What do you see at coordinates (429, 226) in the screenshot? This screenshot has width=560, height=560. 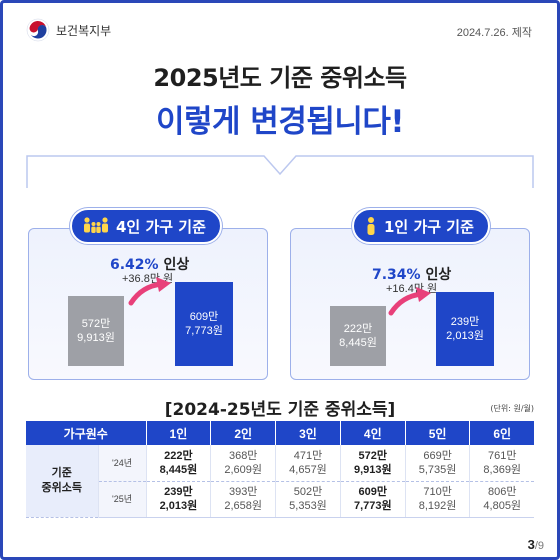 I see `label-1person: 1인 가구 기준` at bounding box center [429, 226].